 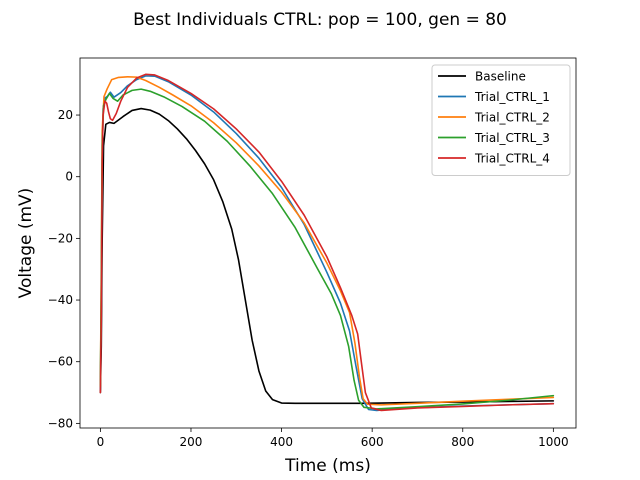 What do you see at coordinates (372, 442) in the screenshot?
I see `x-tick-label: 600` at bounding box center [372, 442].